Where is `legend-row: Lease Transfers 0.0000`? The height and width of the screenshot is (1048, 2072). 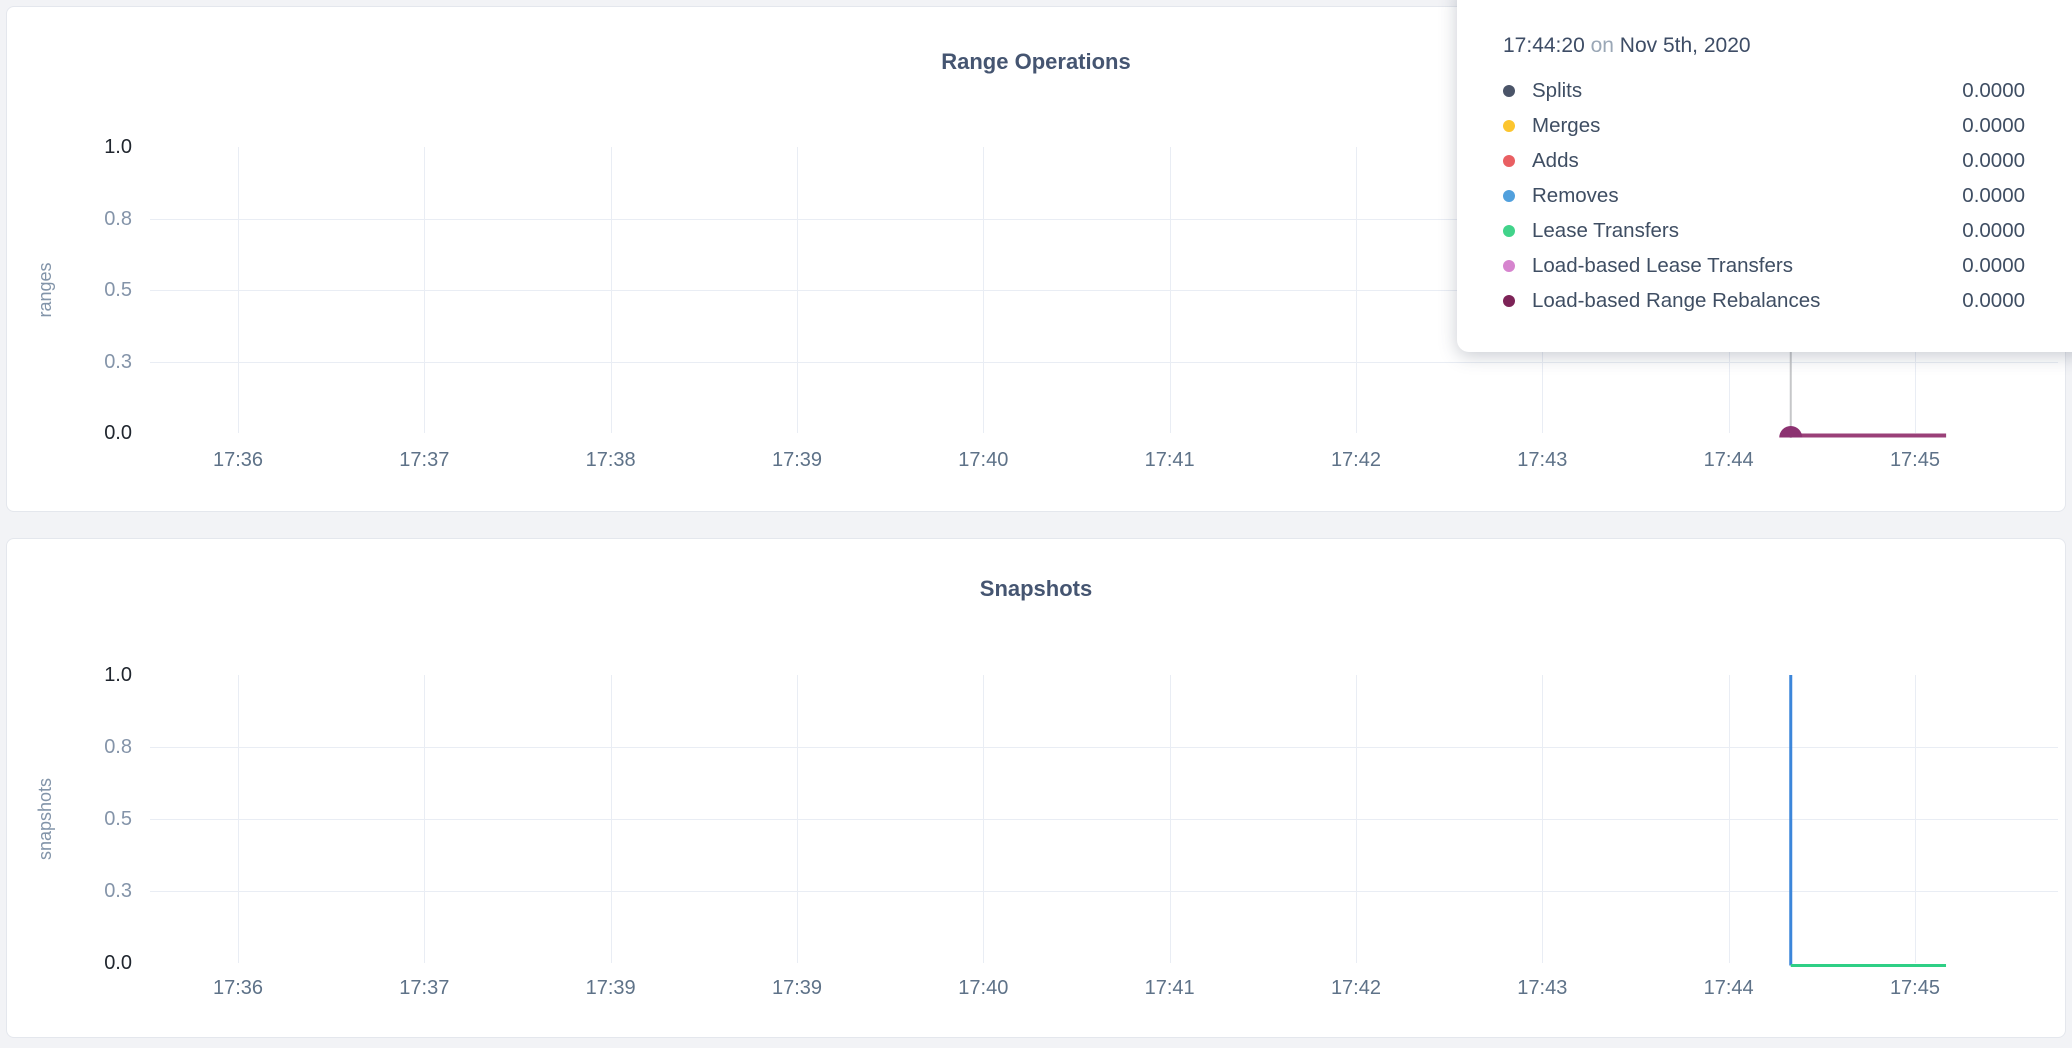 legend-row: Lease Transfers 0.0000 is located at coordinates (1764, 230).